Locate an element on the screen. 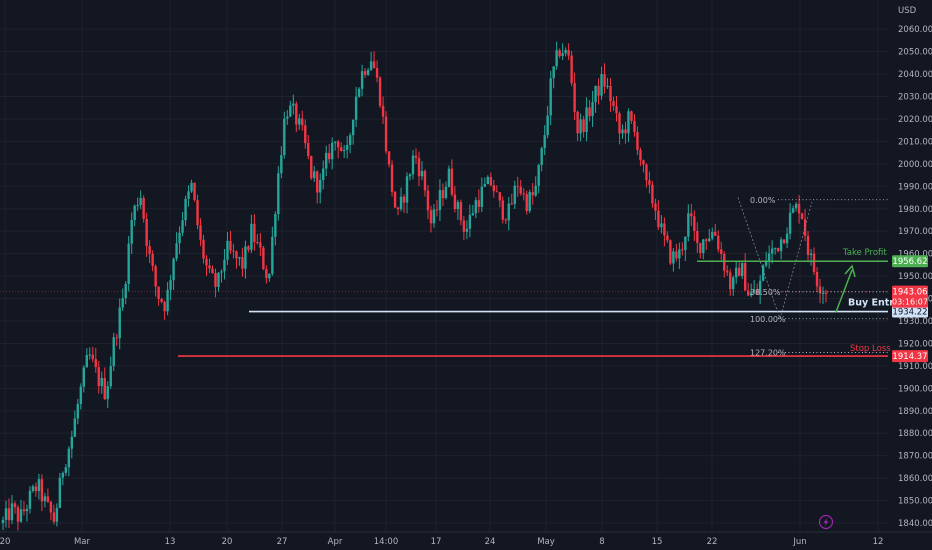 The height and width of the screenshot is (550, 932). stop-loss-price-tag: 1914.37 is located at coordinates (910, 356).